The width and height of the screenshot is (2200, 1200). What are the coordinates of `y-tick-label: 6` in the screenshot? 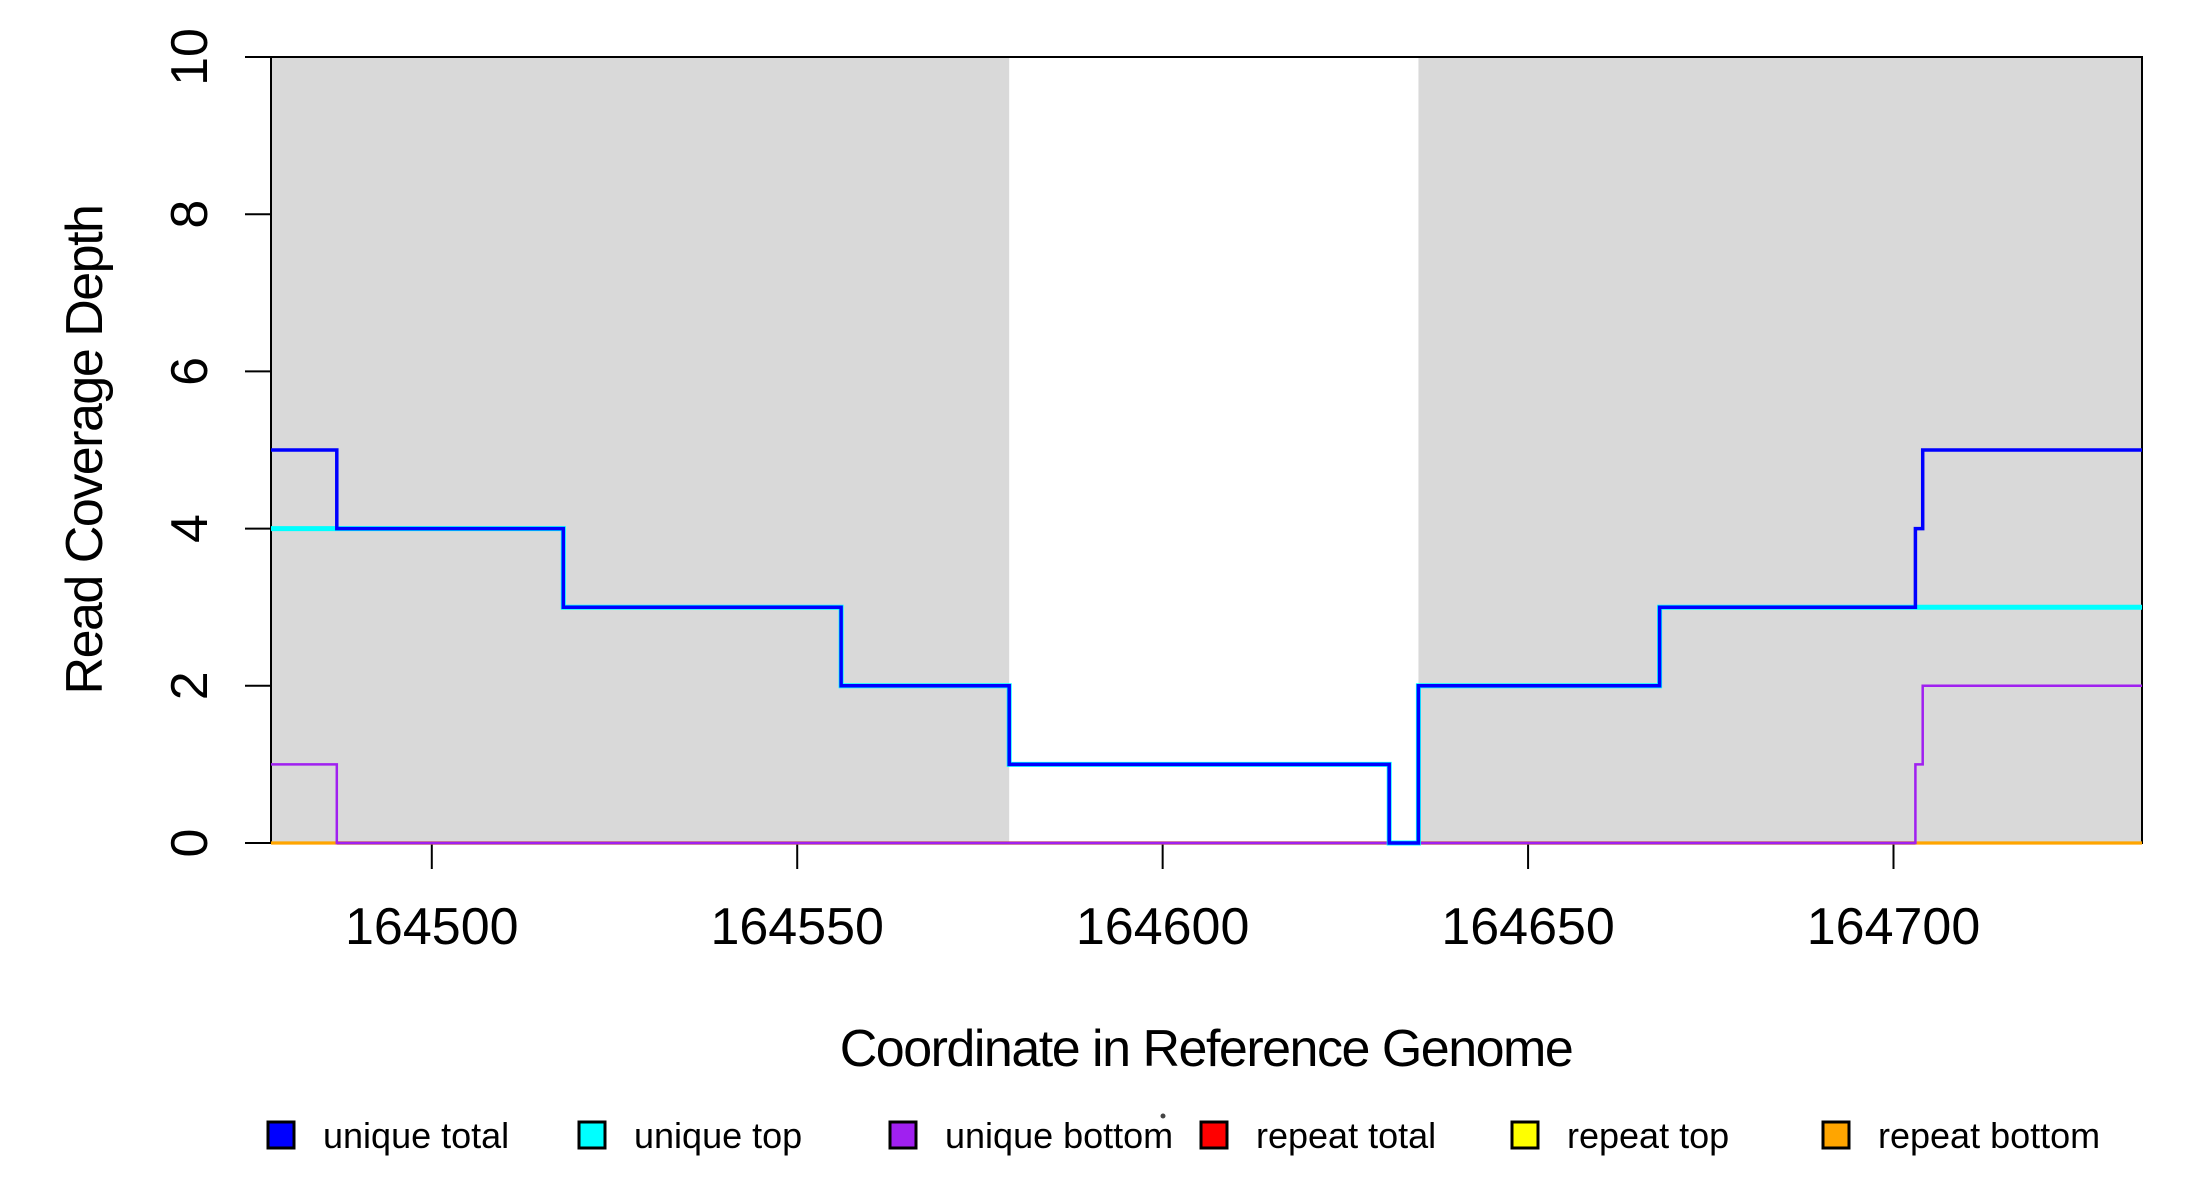 It's located at (190, 371).